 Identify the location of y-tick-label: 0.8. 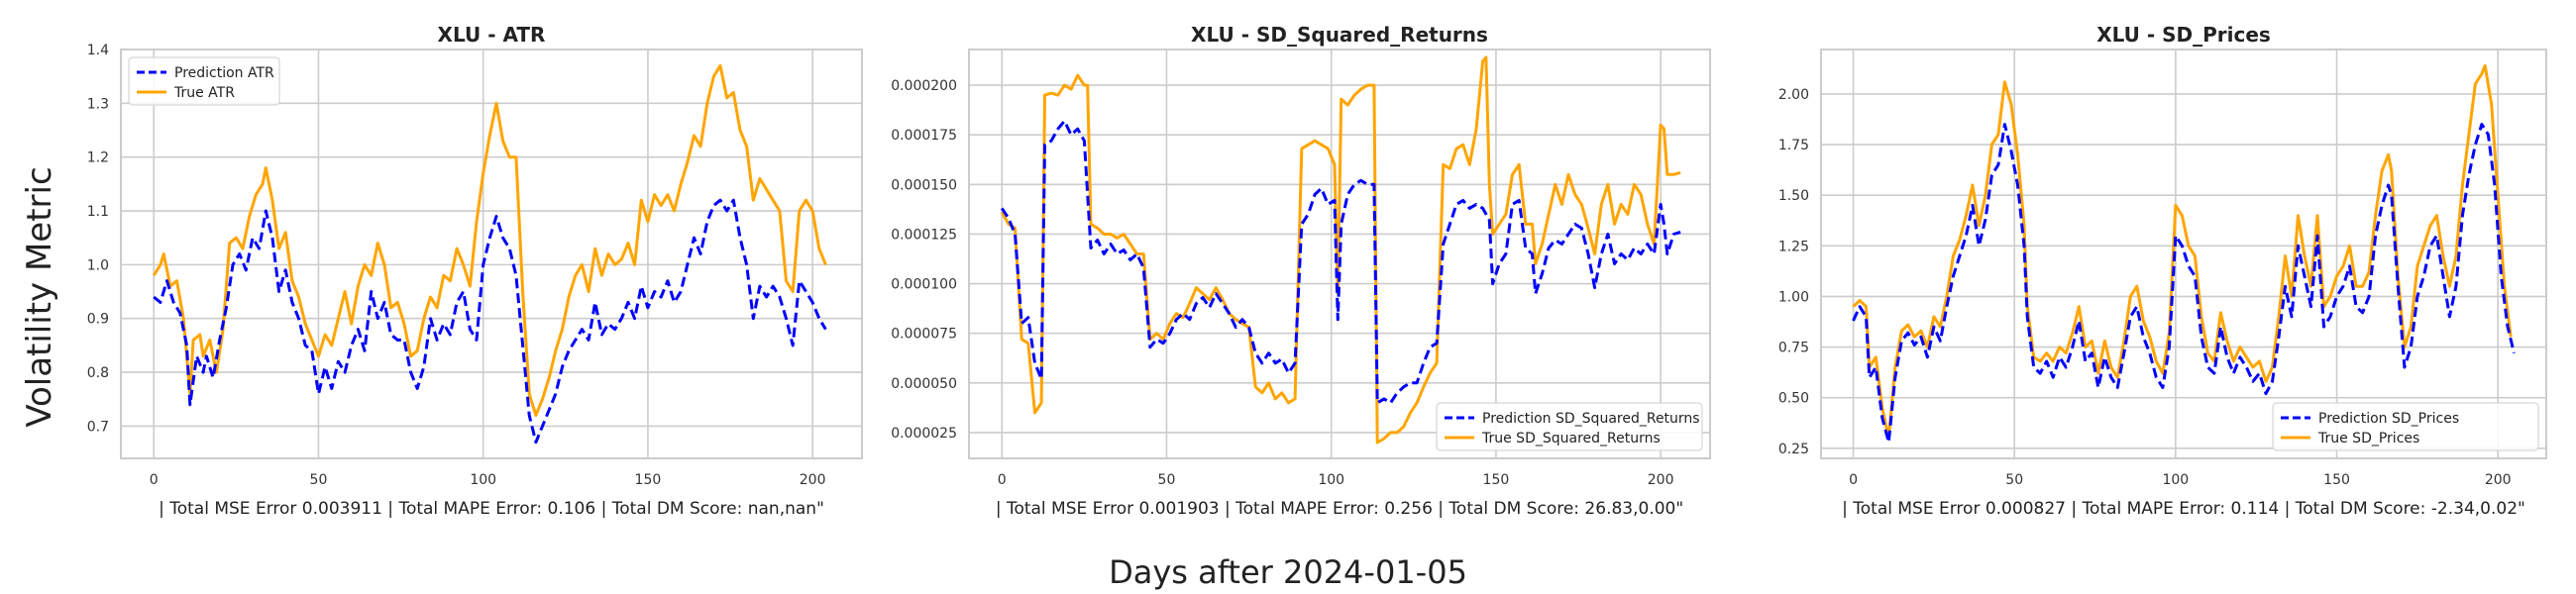
(98, 373).